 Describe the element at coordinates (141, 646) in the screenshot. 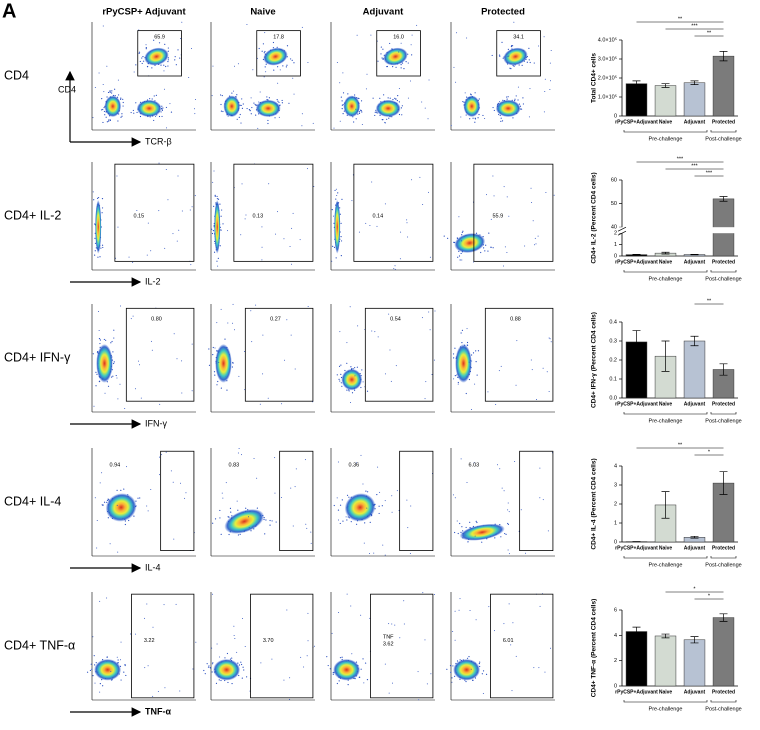

I see `flow-plot: 3.22` at that location.